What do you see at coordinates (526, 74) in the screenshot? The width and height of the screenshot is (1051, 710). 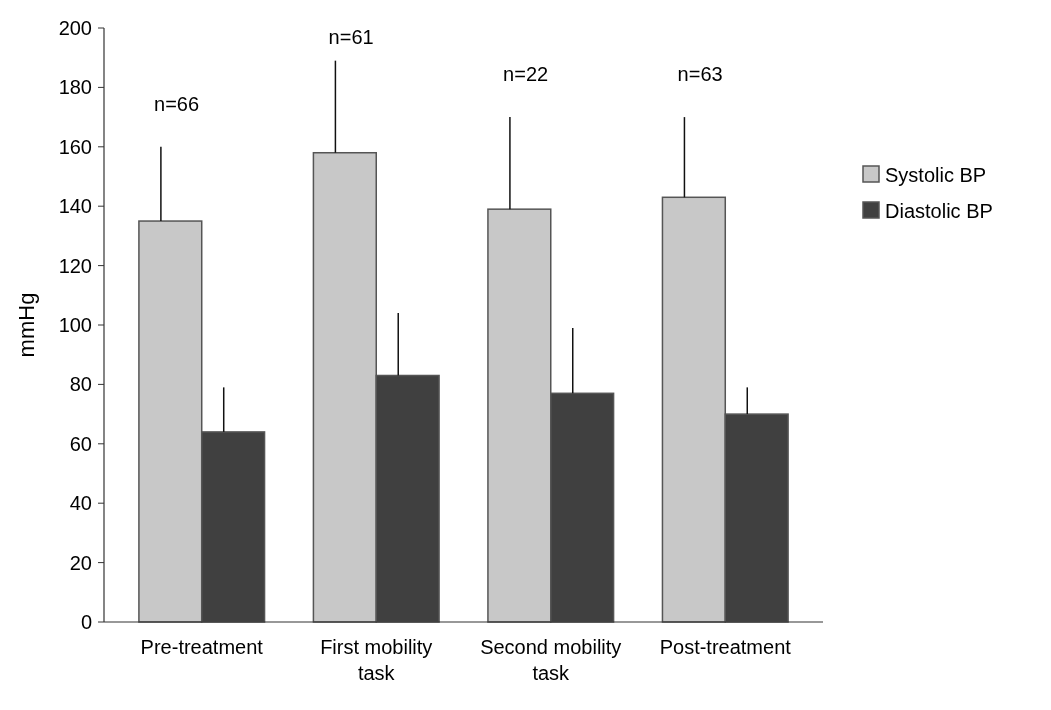 I see `annotation: n=22` at bounding box center [526, 74].